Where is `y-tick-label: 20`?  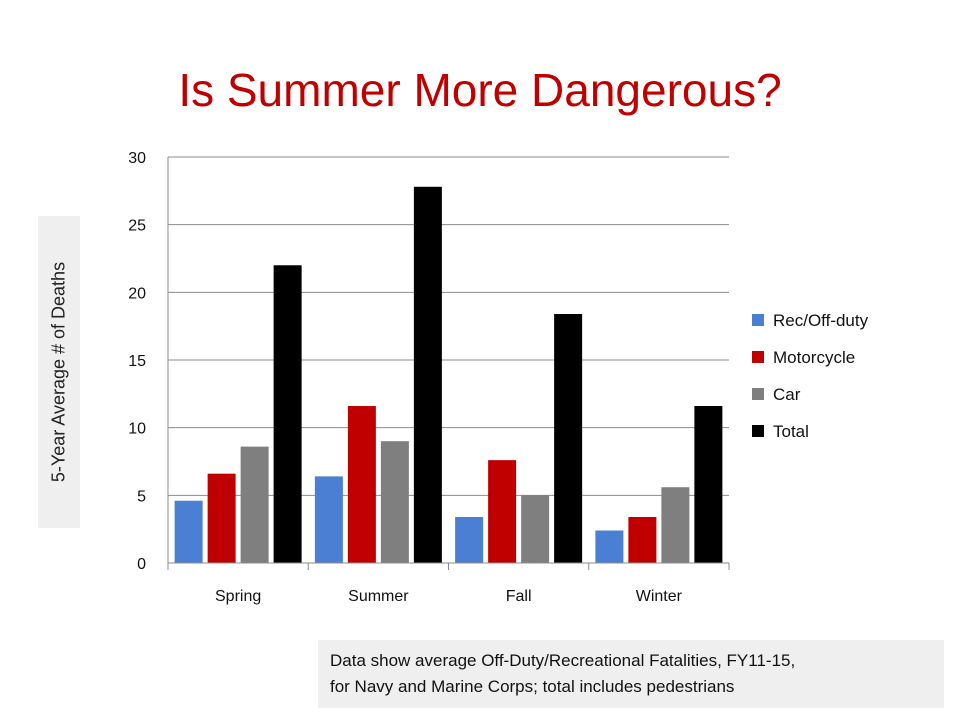
y-tick-label: 20 is located at coordinates (137, 293).